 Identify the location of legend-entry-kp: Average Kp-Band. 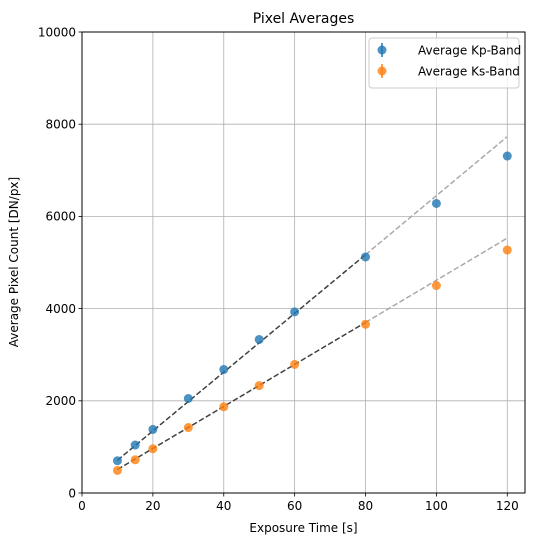
(449, 50).